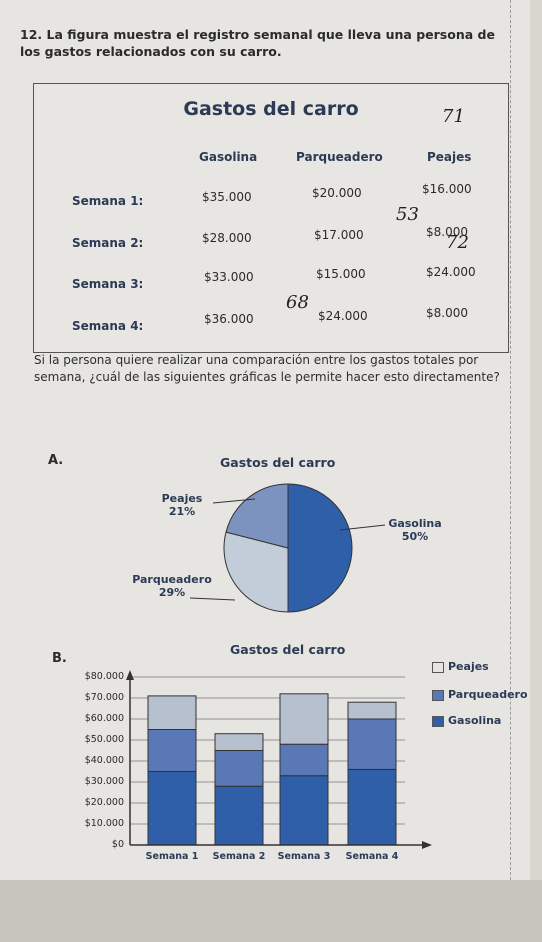 The height and width of the screenshot is (942, 542). I want to click on legend-swatch-parqueadero, so click(438, 695).